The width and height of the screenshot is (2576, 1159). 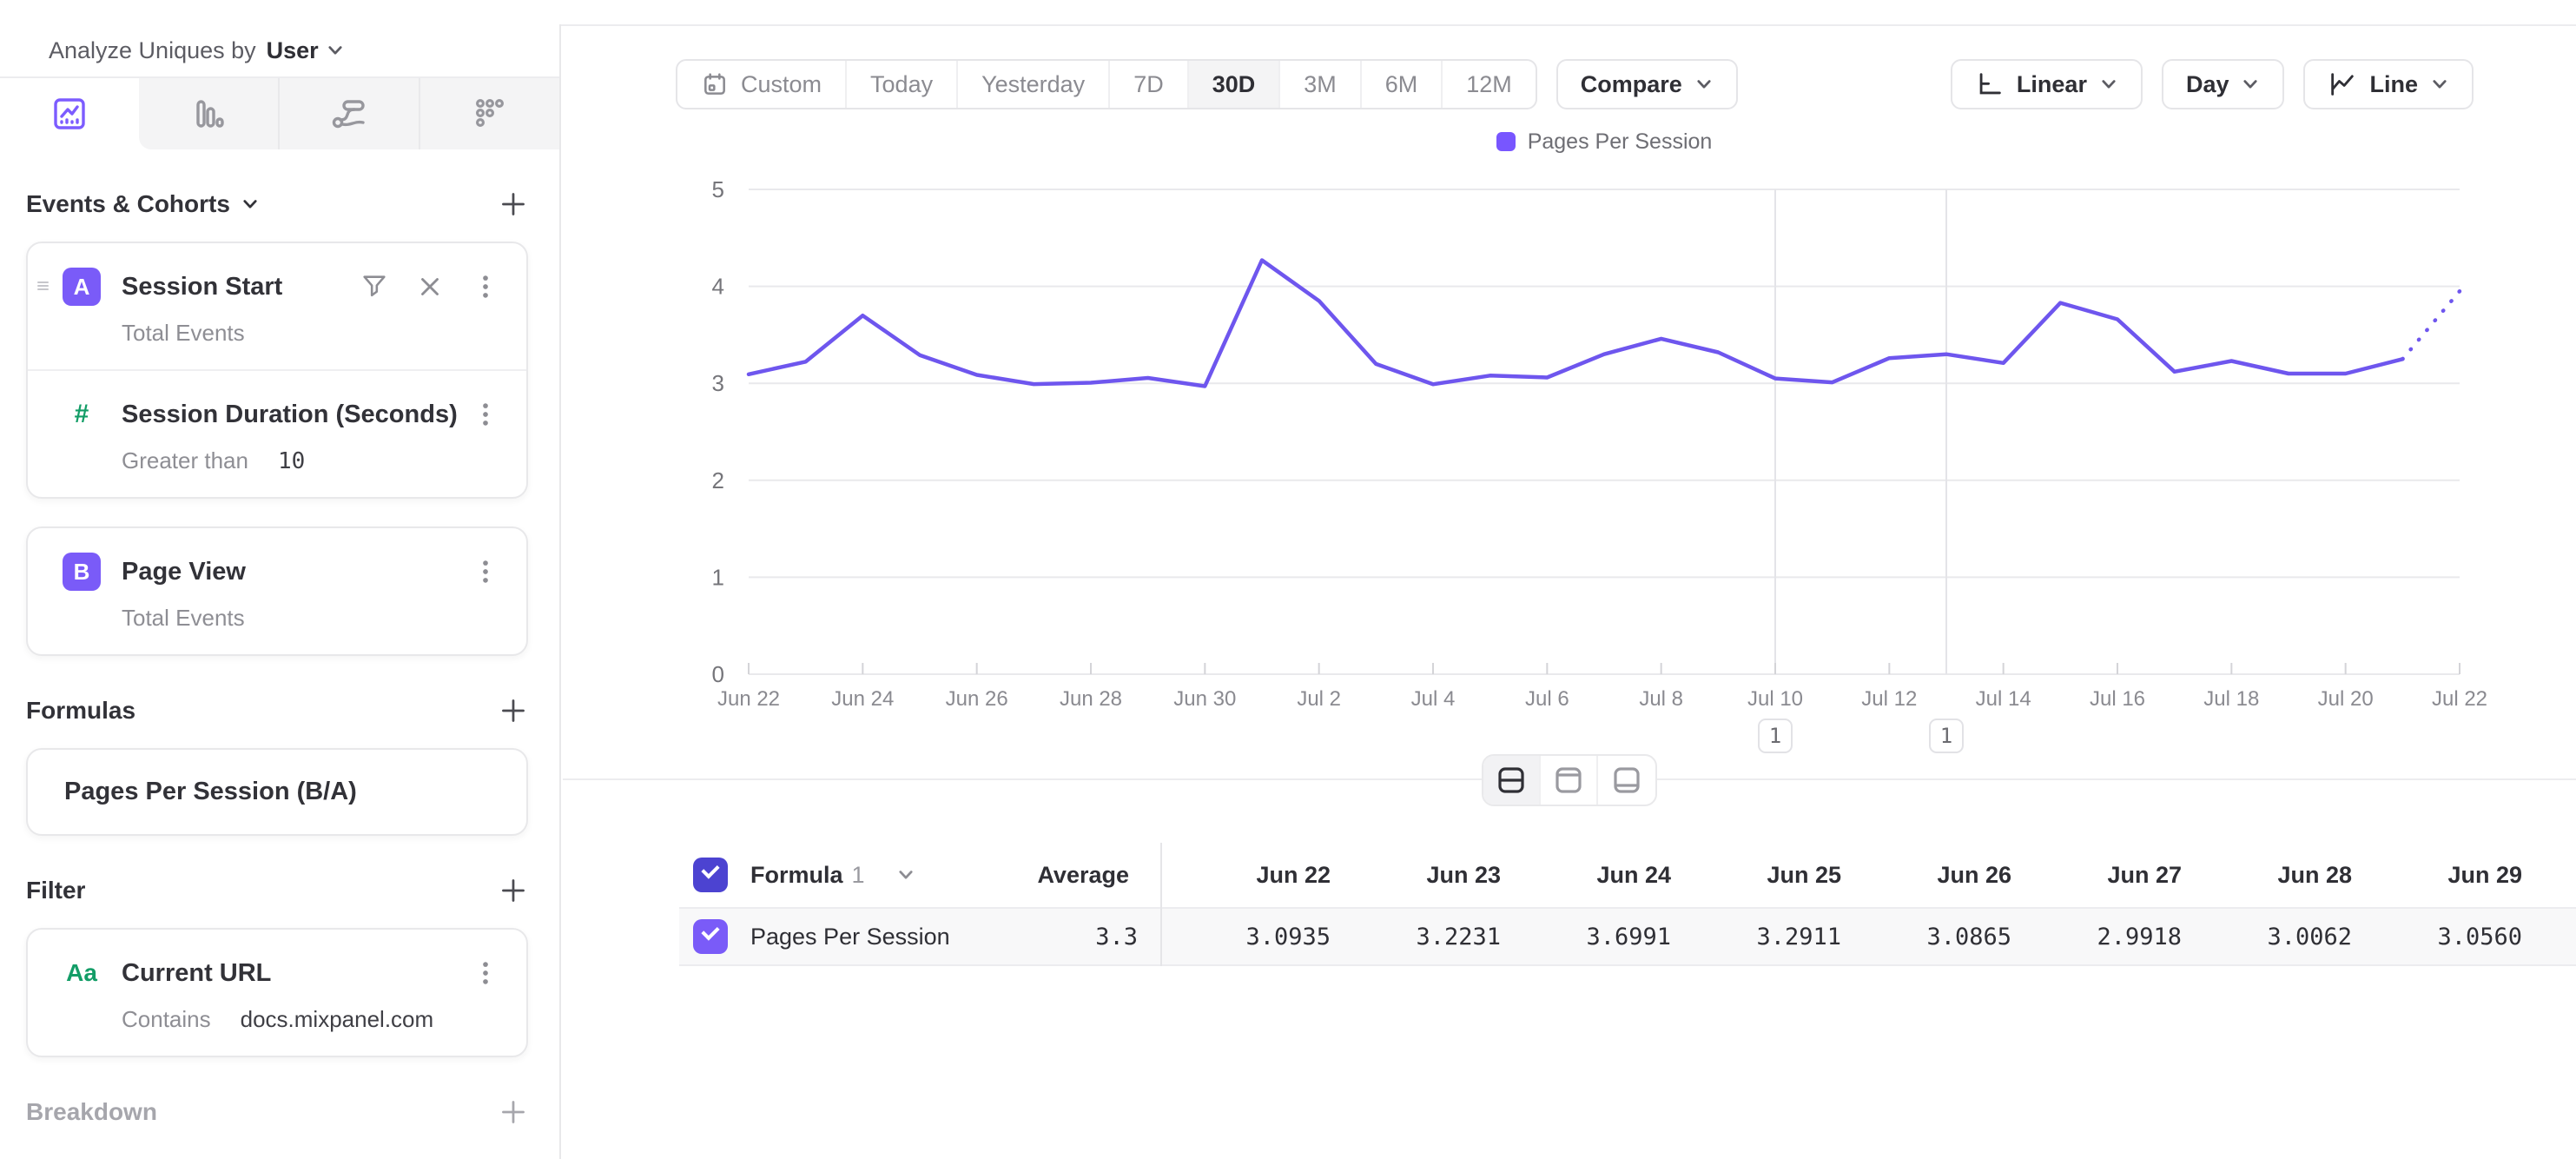 What do you see at coordinates (1205, 699) in the screenshot?
I see `svg-text: Jun 30` at bounding box center [1205, 699].